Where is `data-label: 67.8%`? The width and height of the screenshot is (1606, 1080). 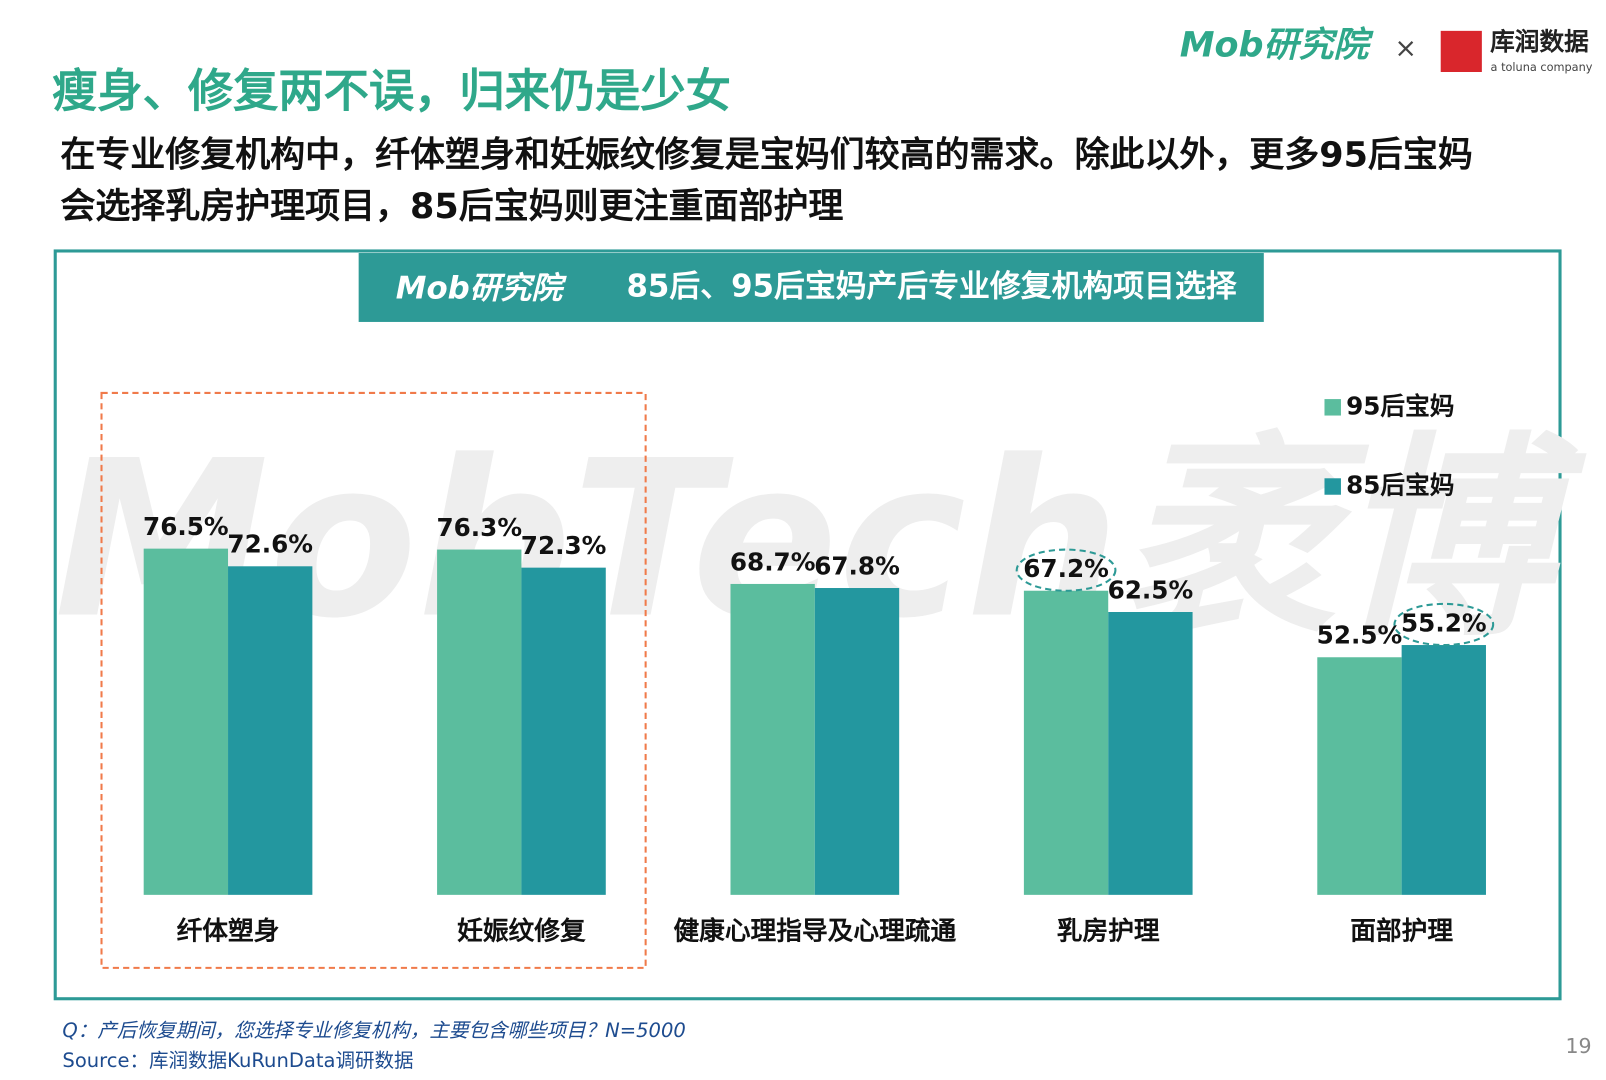 data-label: 67.8% is located at coordinates (857, 565).